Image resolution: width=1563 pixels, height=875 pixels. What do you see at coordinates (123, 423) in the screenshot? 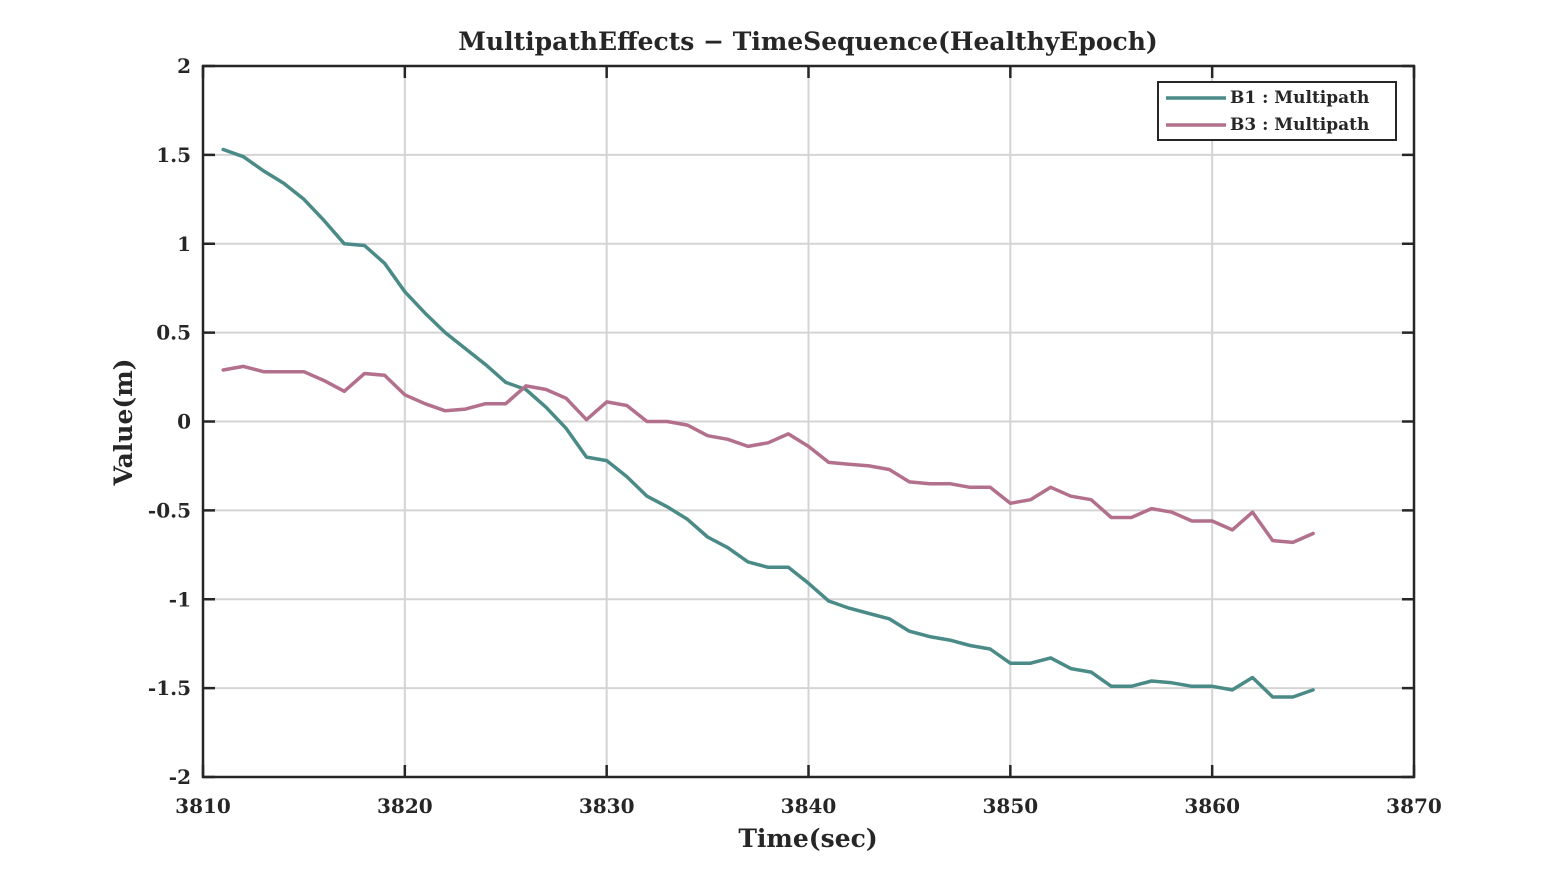
I see `y-axis-title: Value(m)` at bounding box center [123, 423].